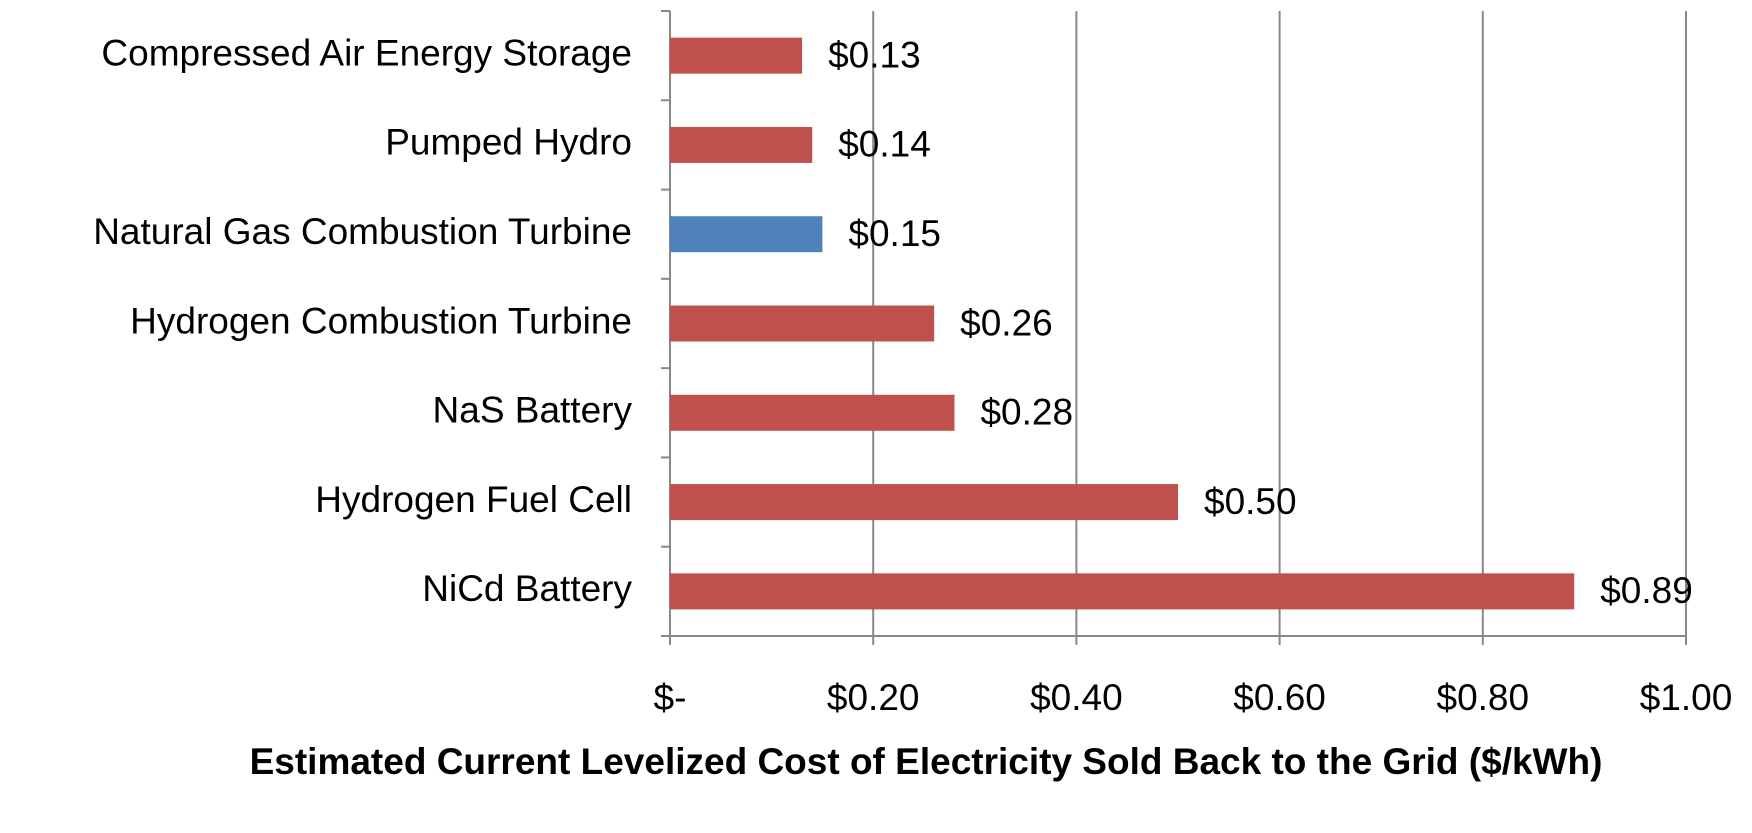  What do you see at coordinates (670, 697) in the screenshot?
I see `x-tick-label: $-` at bounding box center [670, 697].